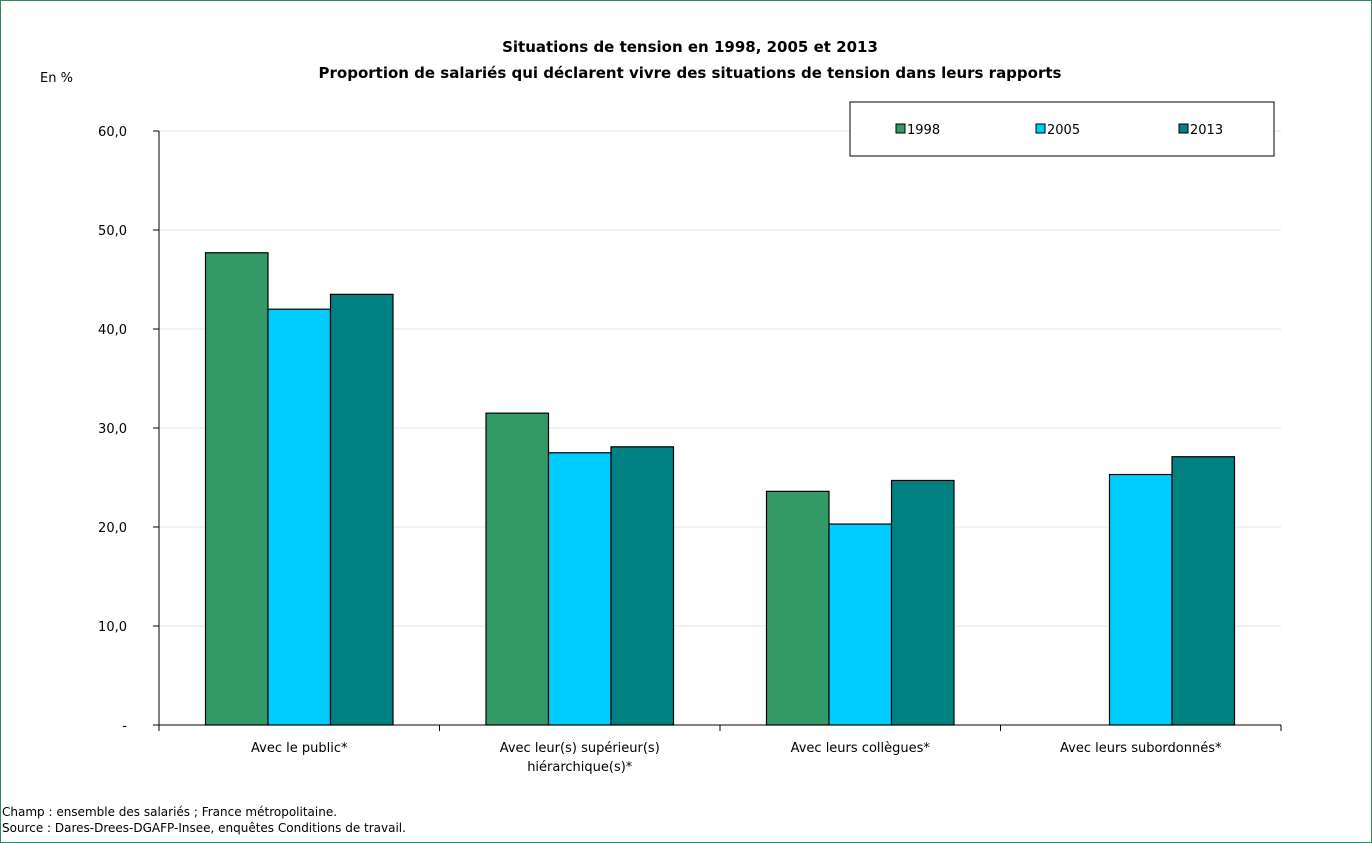 The width and height of the screenshot is (1372, 843). I want to click on bar-1998-cat2, so click(517, 569).